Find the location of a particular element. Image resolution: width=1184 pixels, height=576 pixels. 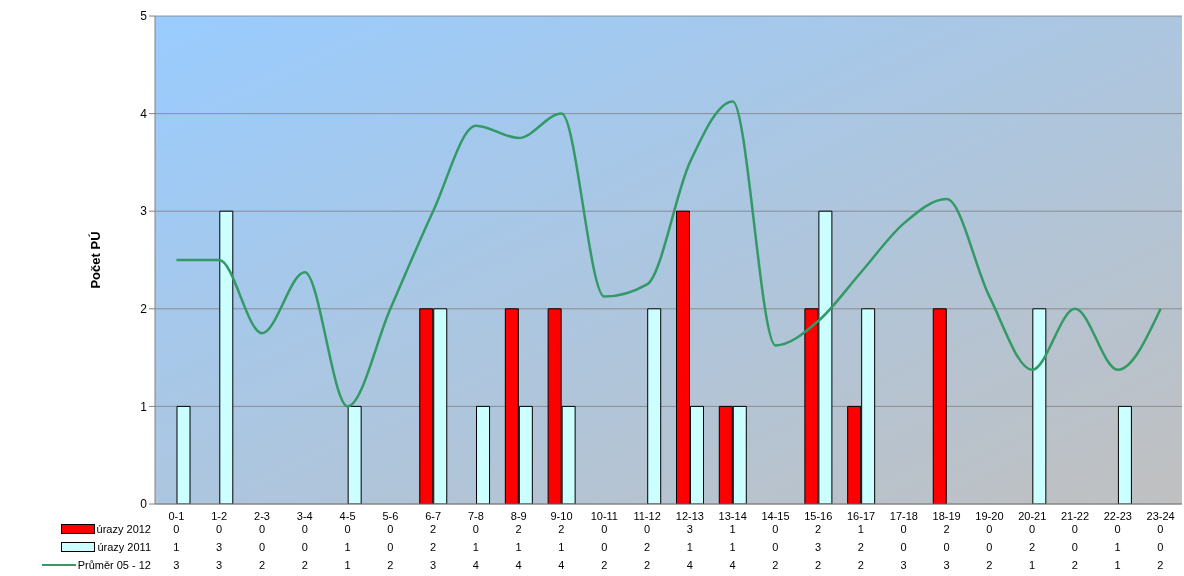

y-tick-label: 3 is located at coordinates (144, 211).